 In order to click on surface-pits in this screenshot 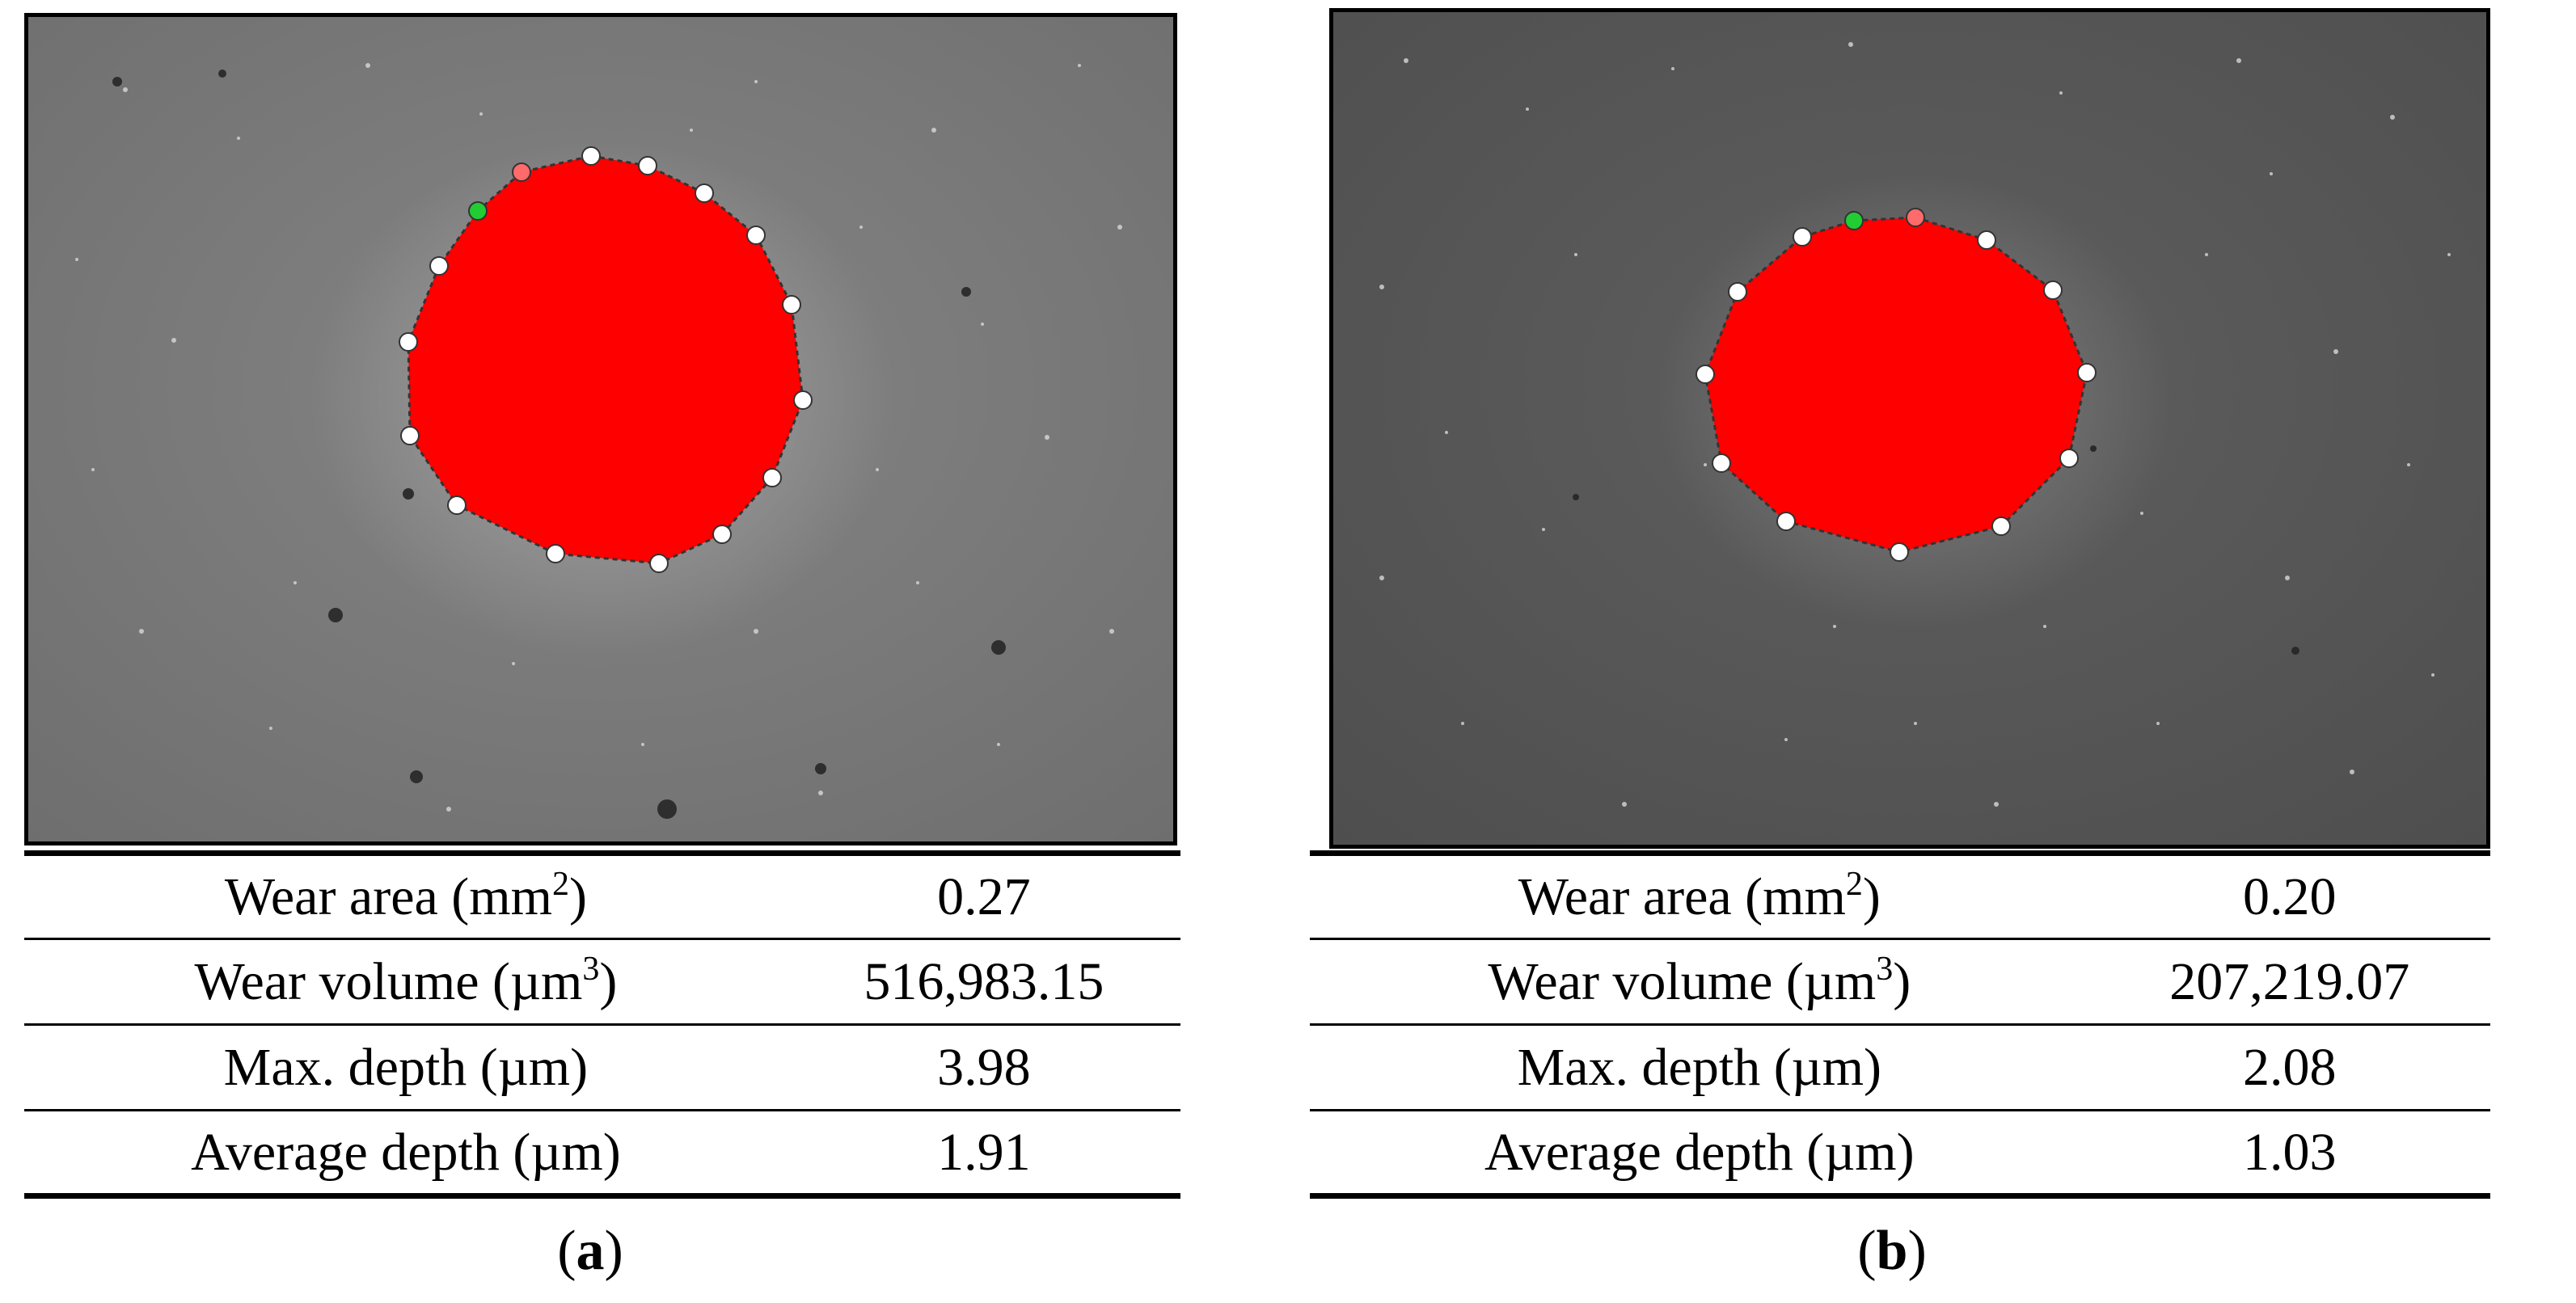, I will do `click(1936, 550)`.